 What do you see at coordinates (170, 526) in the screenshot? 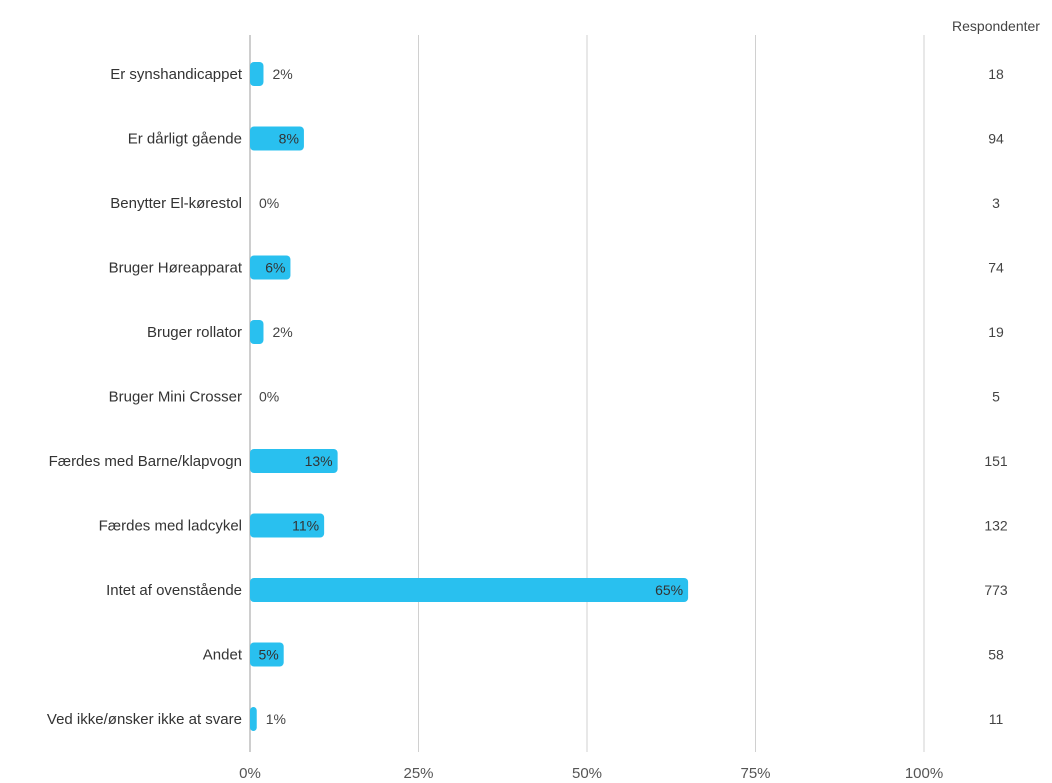
I see `category-label: Færdes med ladcykel` at bounding box center [170, 526].